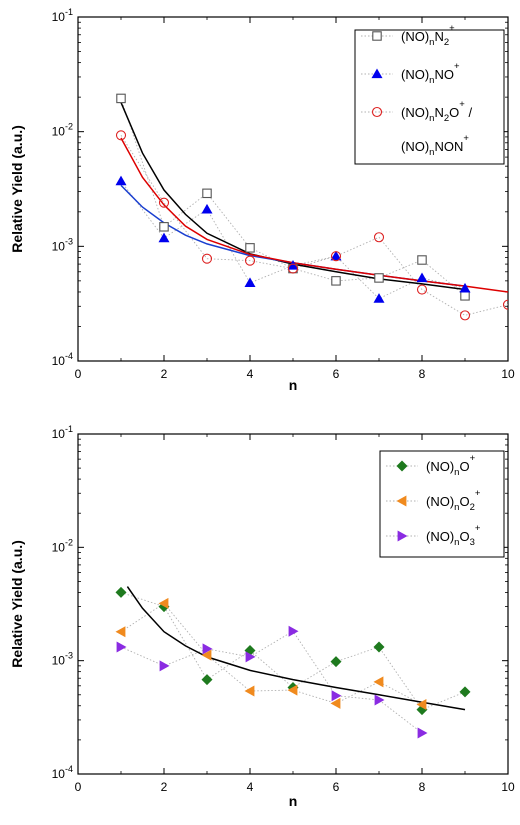  Describe the element at coordinates (436, 111) in the screenshot. I see `legend-entry: (NO)nN2O+ /` at that location.